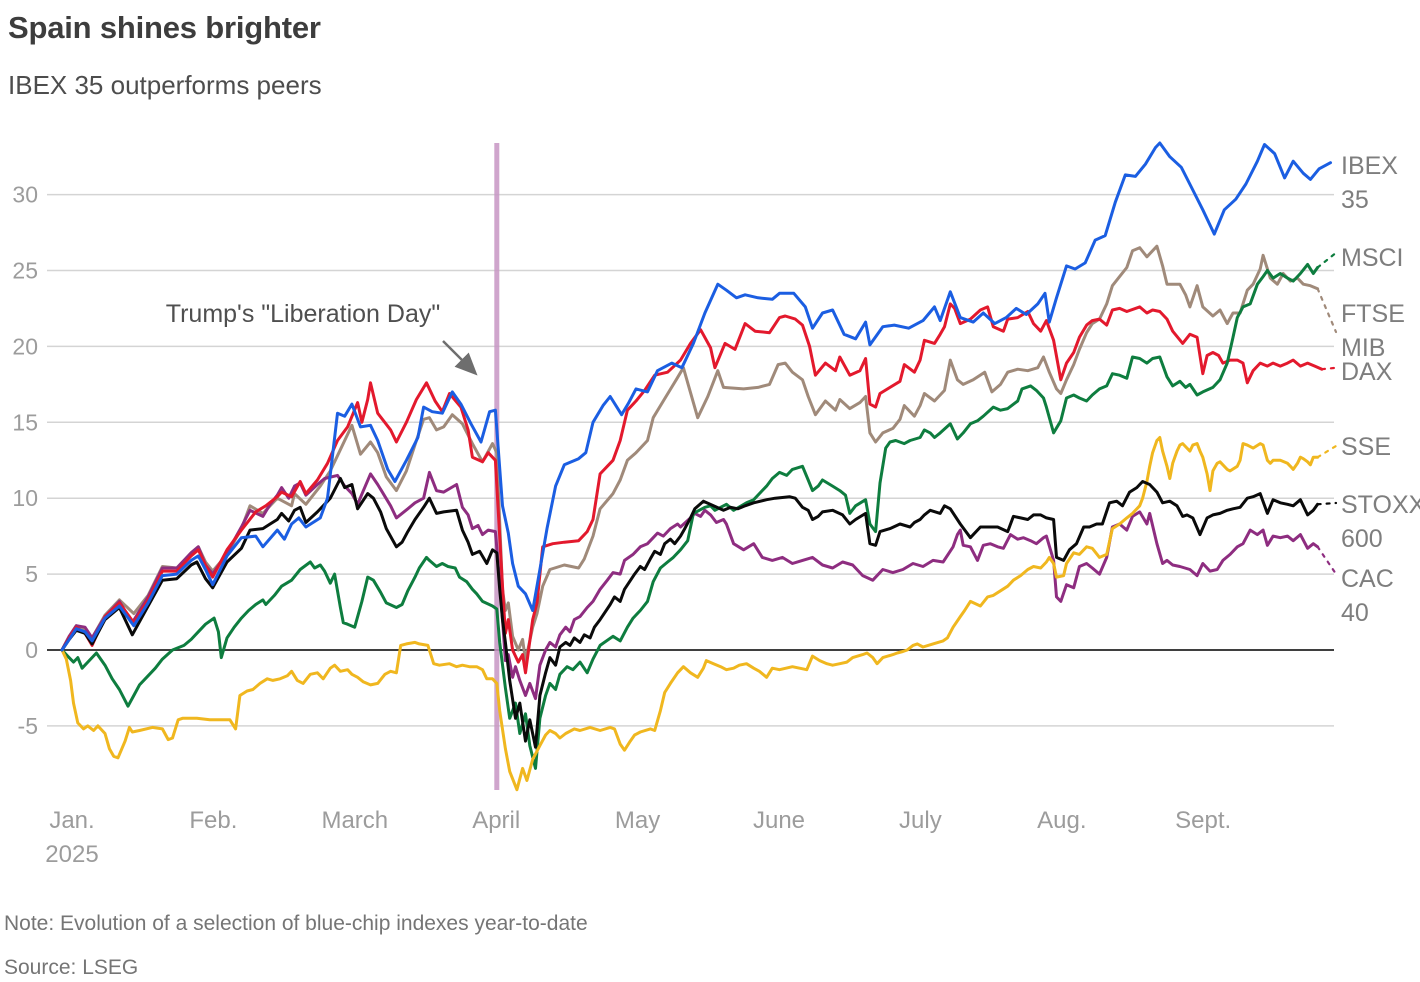  Describe the element at coordinates (303, 314) in the screenshot. I see `annotation-text: Trump's "Liberation Day"` at that location.